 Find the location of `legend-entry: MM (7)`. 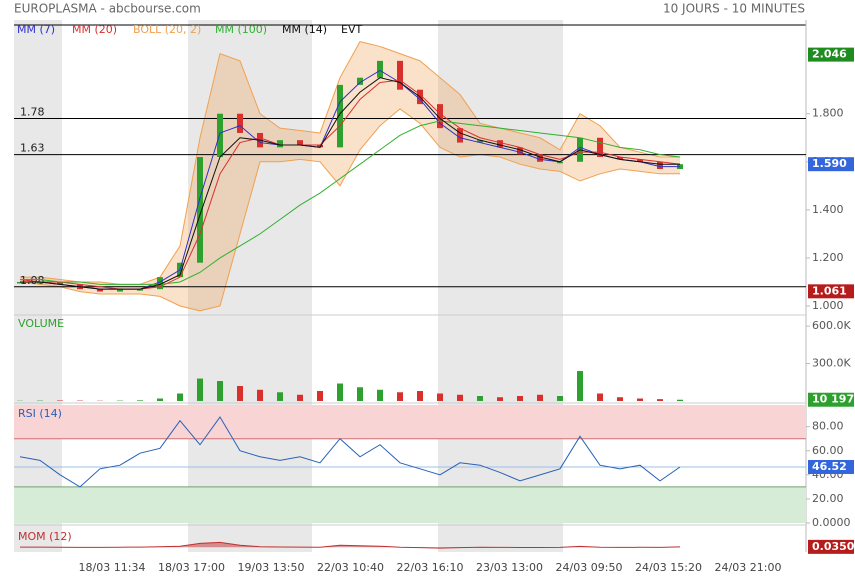

legend-entry: MM (7) is located at coordinates (36, 29).